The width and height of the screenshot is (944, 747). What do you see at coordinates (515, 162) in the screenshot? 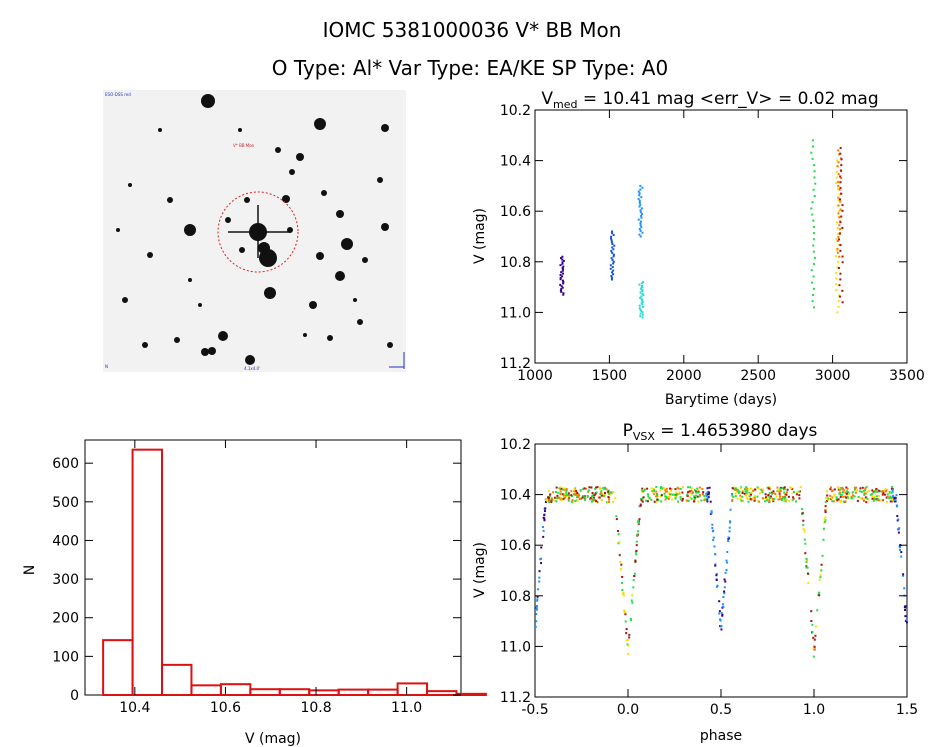
I see `lightcurve-ytick-label: 10.4` at bounding box center [515, 162].